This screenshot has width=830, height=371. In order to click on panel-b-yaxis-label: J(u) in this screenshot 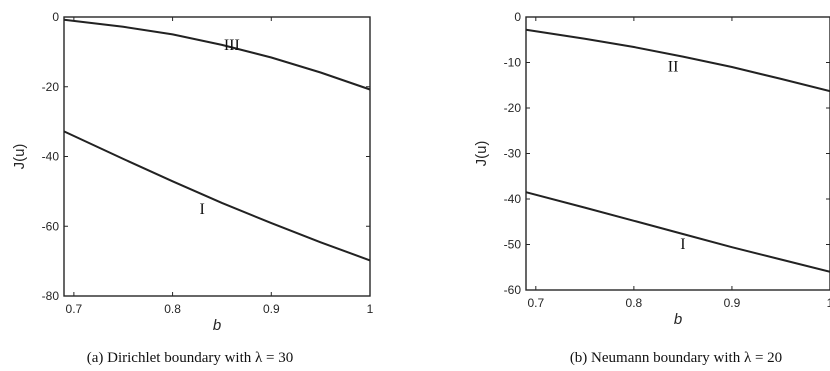, I will do `click(481, 154)`.